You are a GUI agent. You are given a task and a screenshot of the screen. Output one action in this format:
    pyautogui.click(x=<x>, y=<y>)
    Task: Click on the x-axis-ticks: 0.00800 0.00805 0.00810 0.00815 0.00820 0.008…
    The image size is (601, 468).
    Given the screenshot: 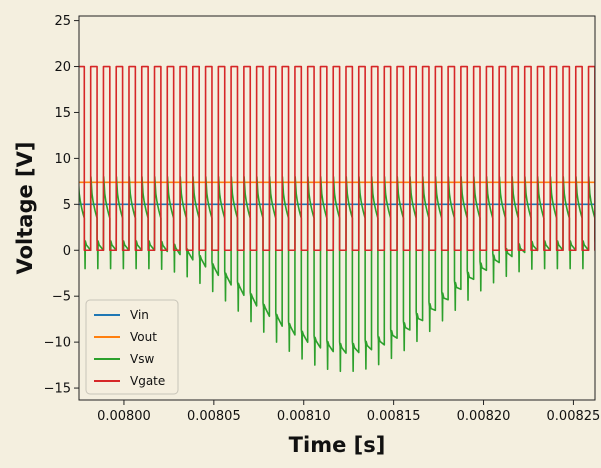 What is the action you would take?
    pyautogui.click(x=348, y=412)
    